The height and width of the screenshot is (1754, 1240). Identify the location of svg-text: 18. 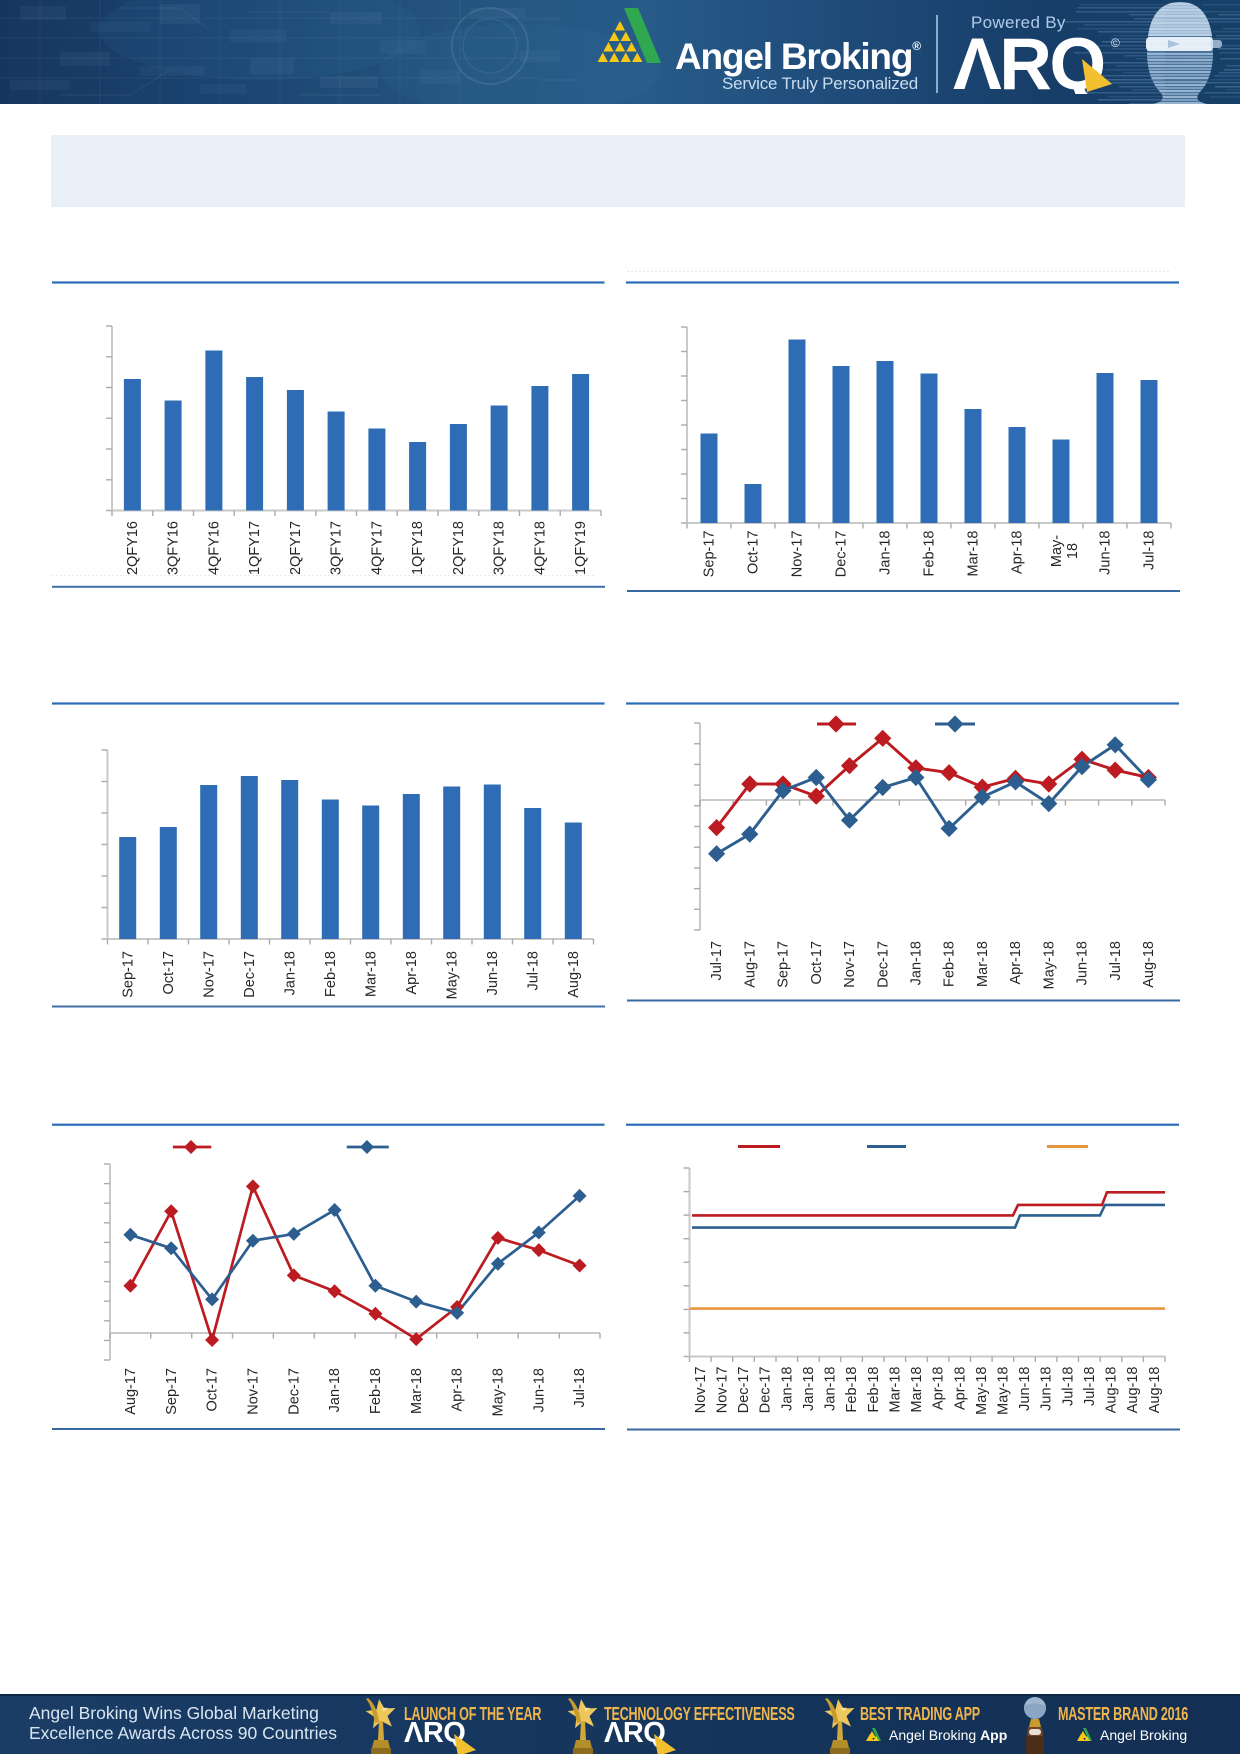
(1073, 551).